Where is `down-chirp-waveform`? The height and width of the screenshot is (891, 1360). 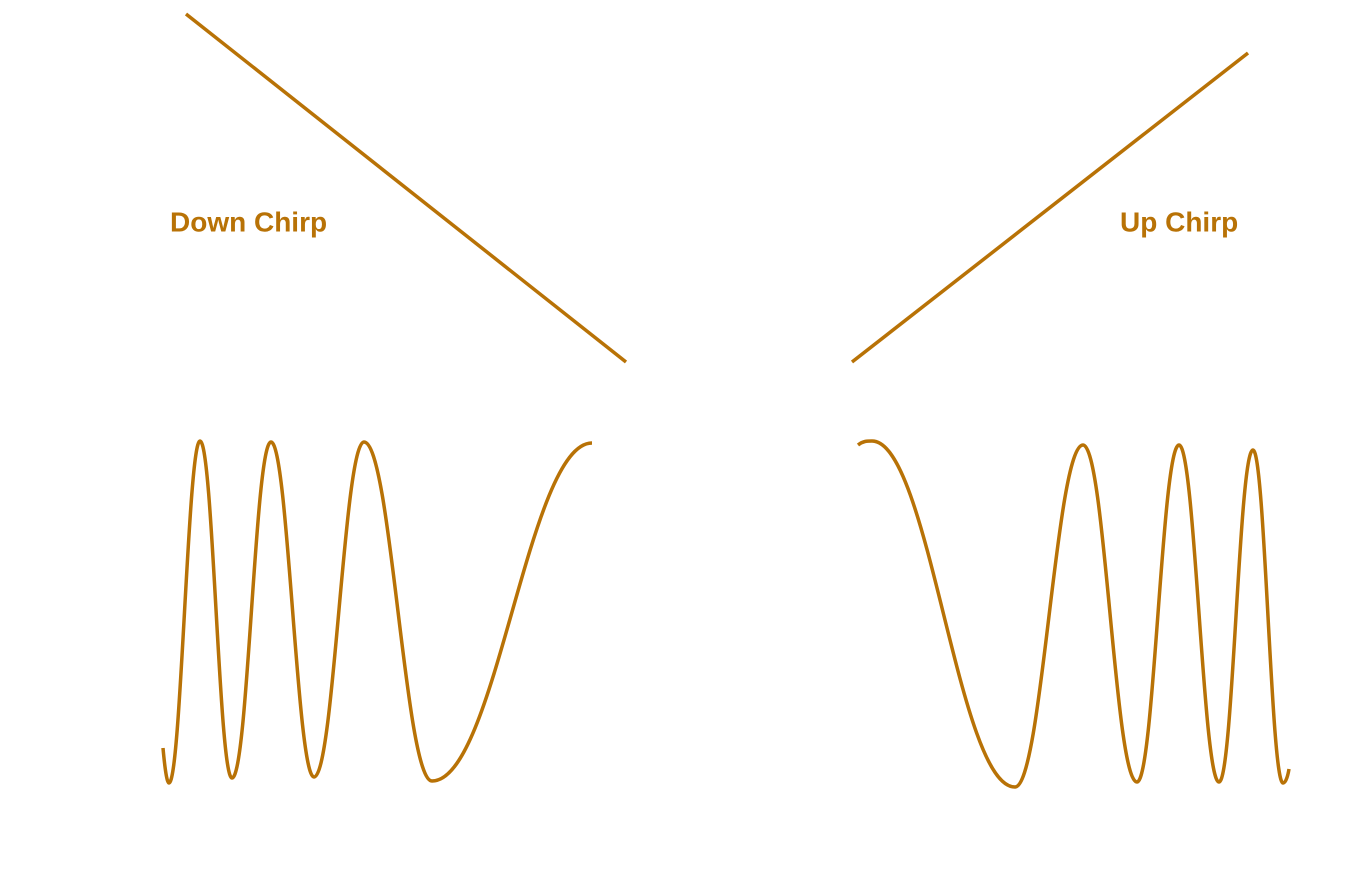
down-chirp-waveform is located at coordinates (377, 612).